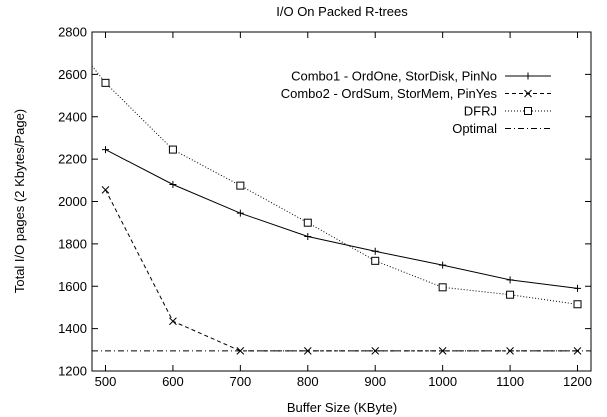  What do you see at coordinates (510, 381) in the screenshot?
I see `x-tick-label: 1100` at bounding box center [510, 381].